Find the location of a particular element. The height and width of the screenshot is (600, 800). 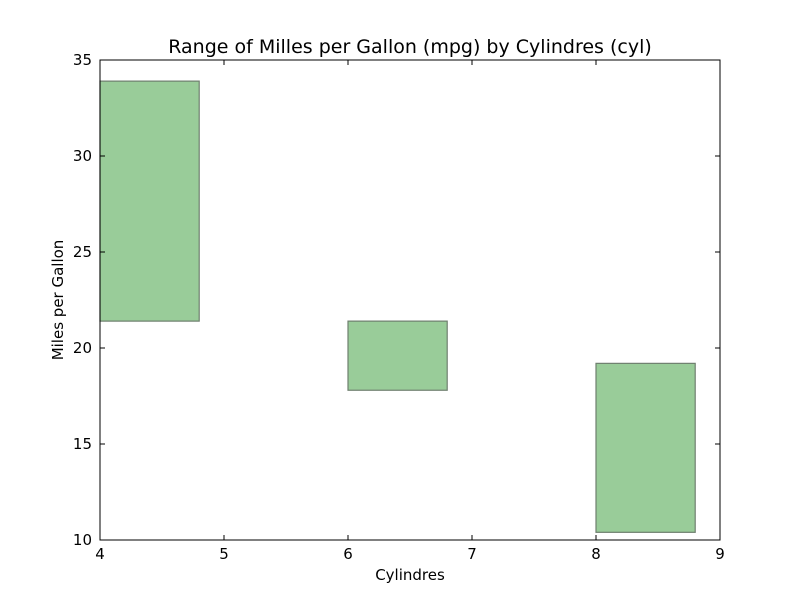

y-axis-title: Miles per Gallon is located at coordinates (58, 300).